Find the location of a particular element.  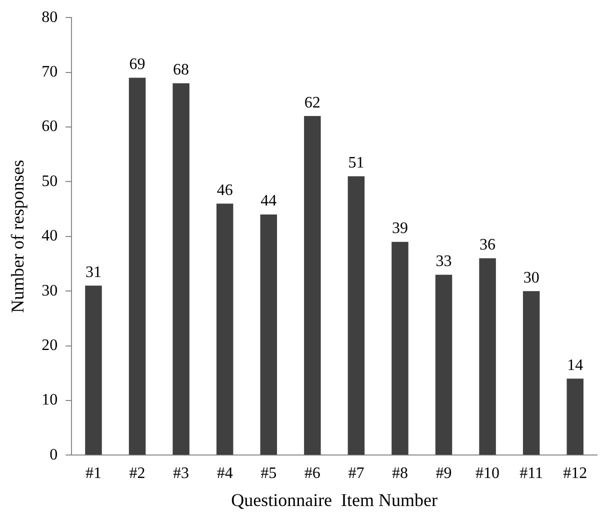

data-label: 51 is located at coordinates (356, 163).